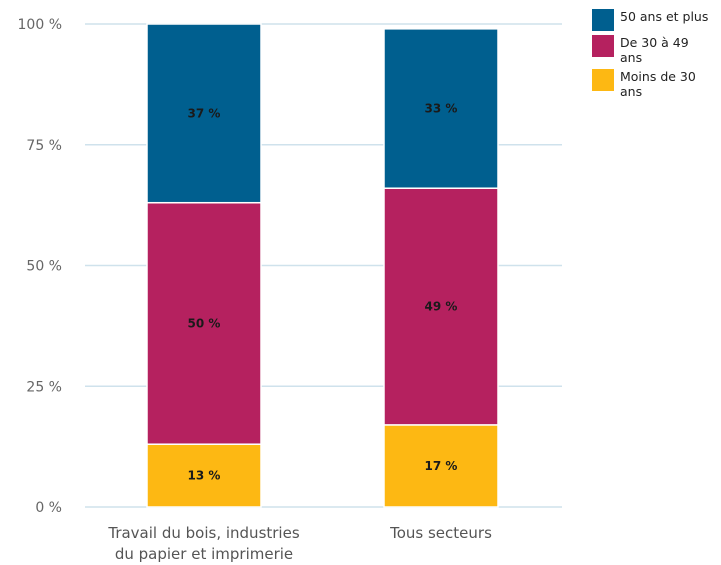 The image size is (721, 565). I want to click on legend-item: Moins de 30 ans, so click(654, 84).